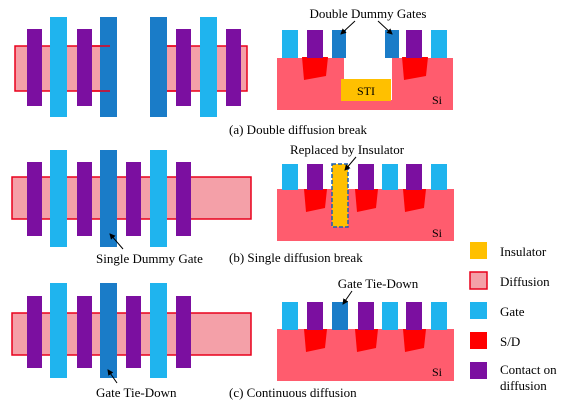 Image resolution: width=571 pixels, height=411 pixels. Describe the element at coordinates (523, 251) in the screenshot. I see `legend-insulator-label: Insulator` at that location.